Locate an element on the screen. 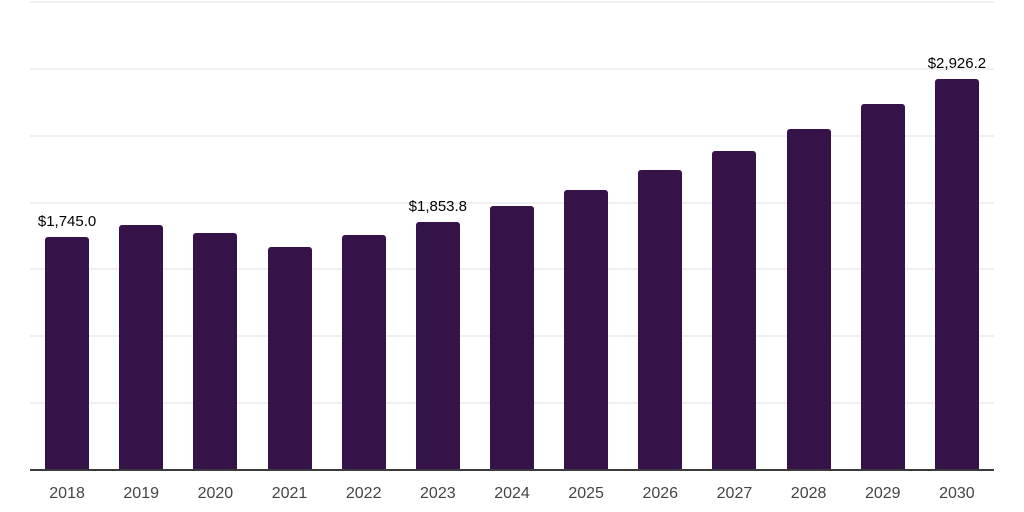 This screenshot has height=512, width=1024. x-tick-2026: 2026 is located at coordinates (660, 493).